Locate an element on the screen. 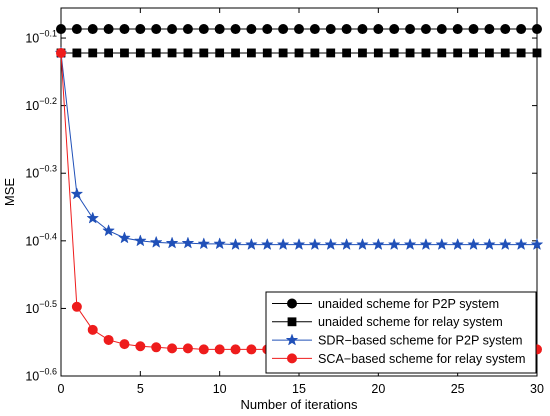 Image resolution: width=550 pixels, height=416 pixels. legend-box is located at coordinates (401, 332).